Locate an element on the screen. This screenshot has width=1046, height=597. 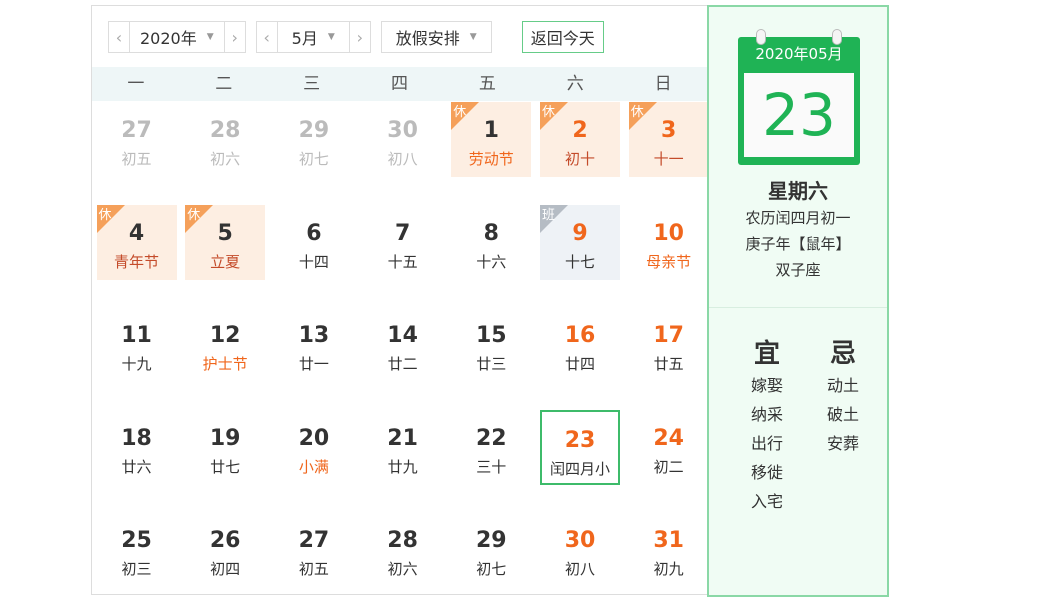
day-cell: 31 初九 is located at coordinates (669, 549).